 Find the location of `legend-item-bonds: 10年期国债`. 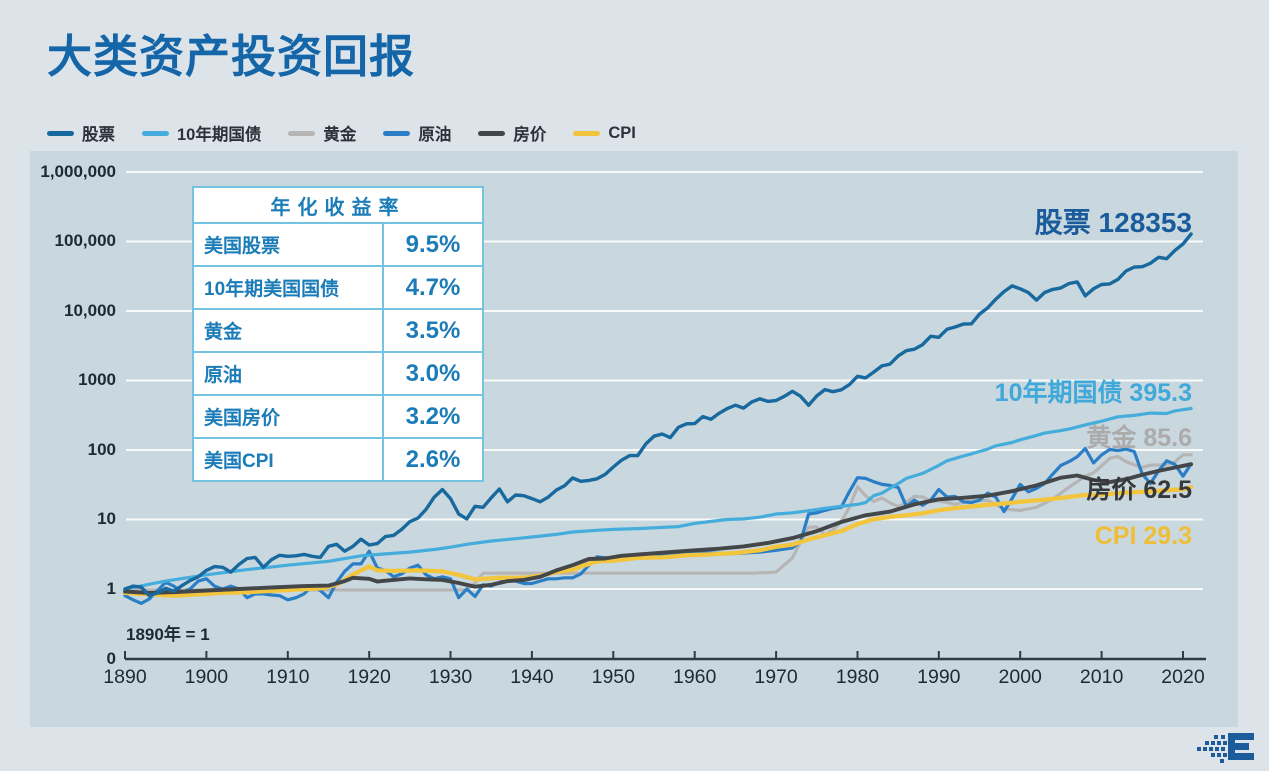

legend-item-bonds: 10年期国债 is located at coordinates (201, 133).